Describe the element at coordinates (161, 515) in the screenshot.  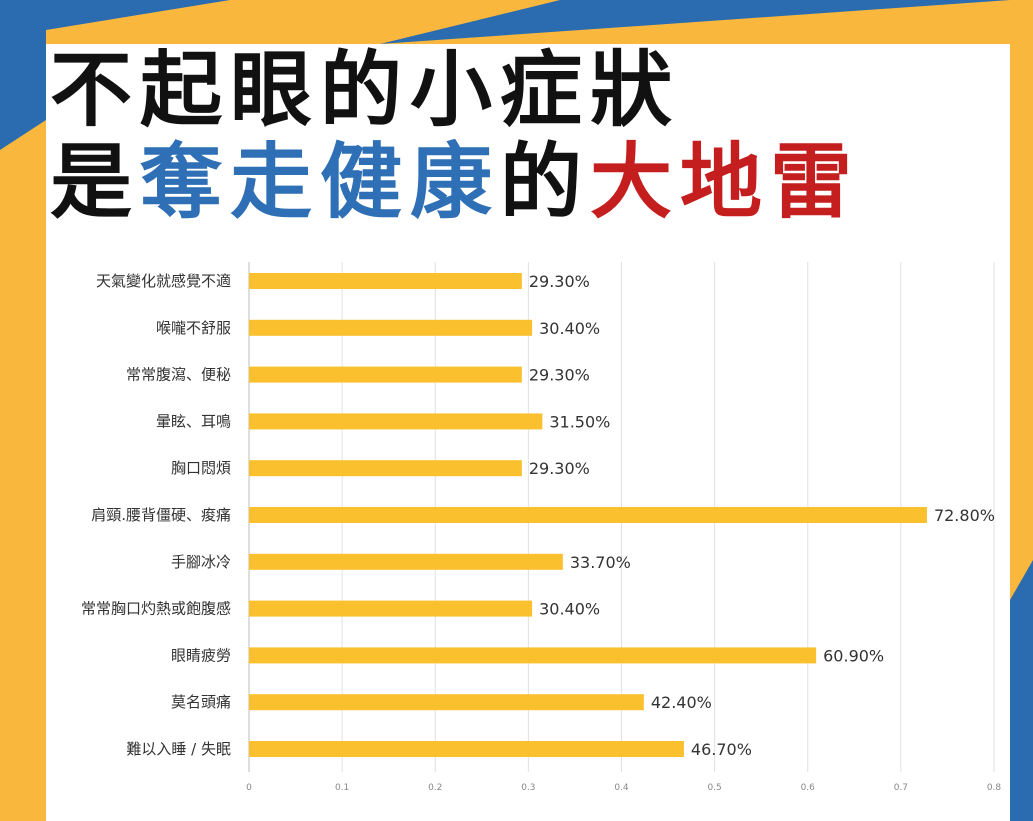
I see `category-label: 肩頸.腰背僵硬、痠痛` at that location.